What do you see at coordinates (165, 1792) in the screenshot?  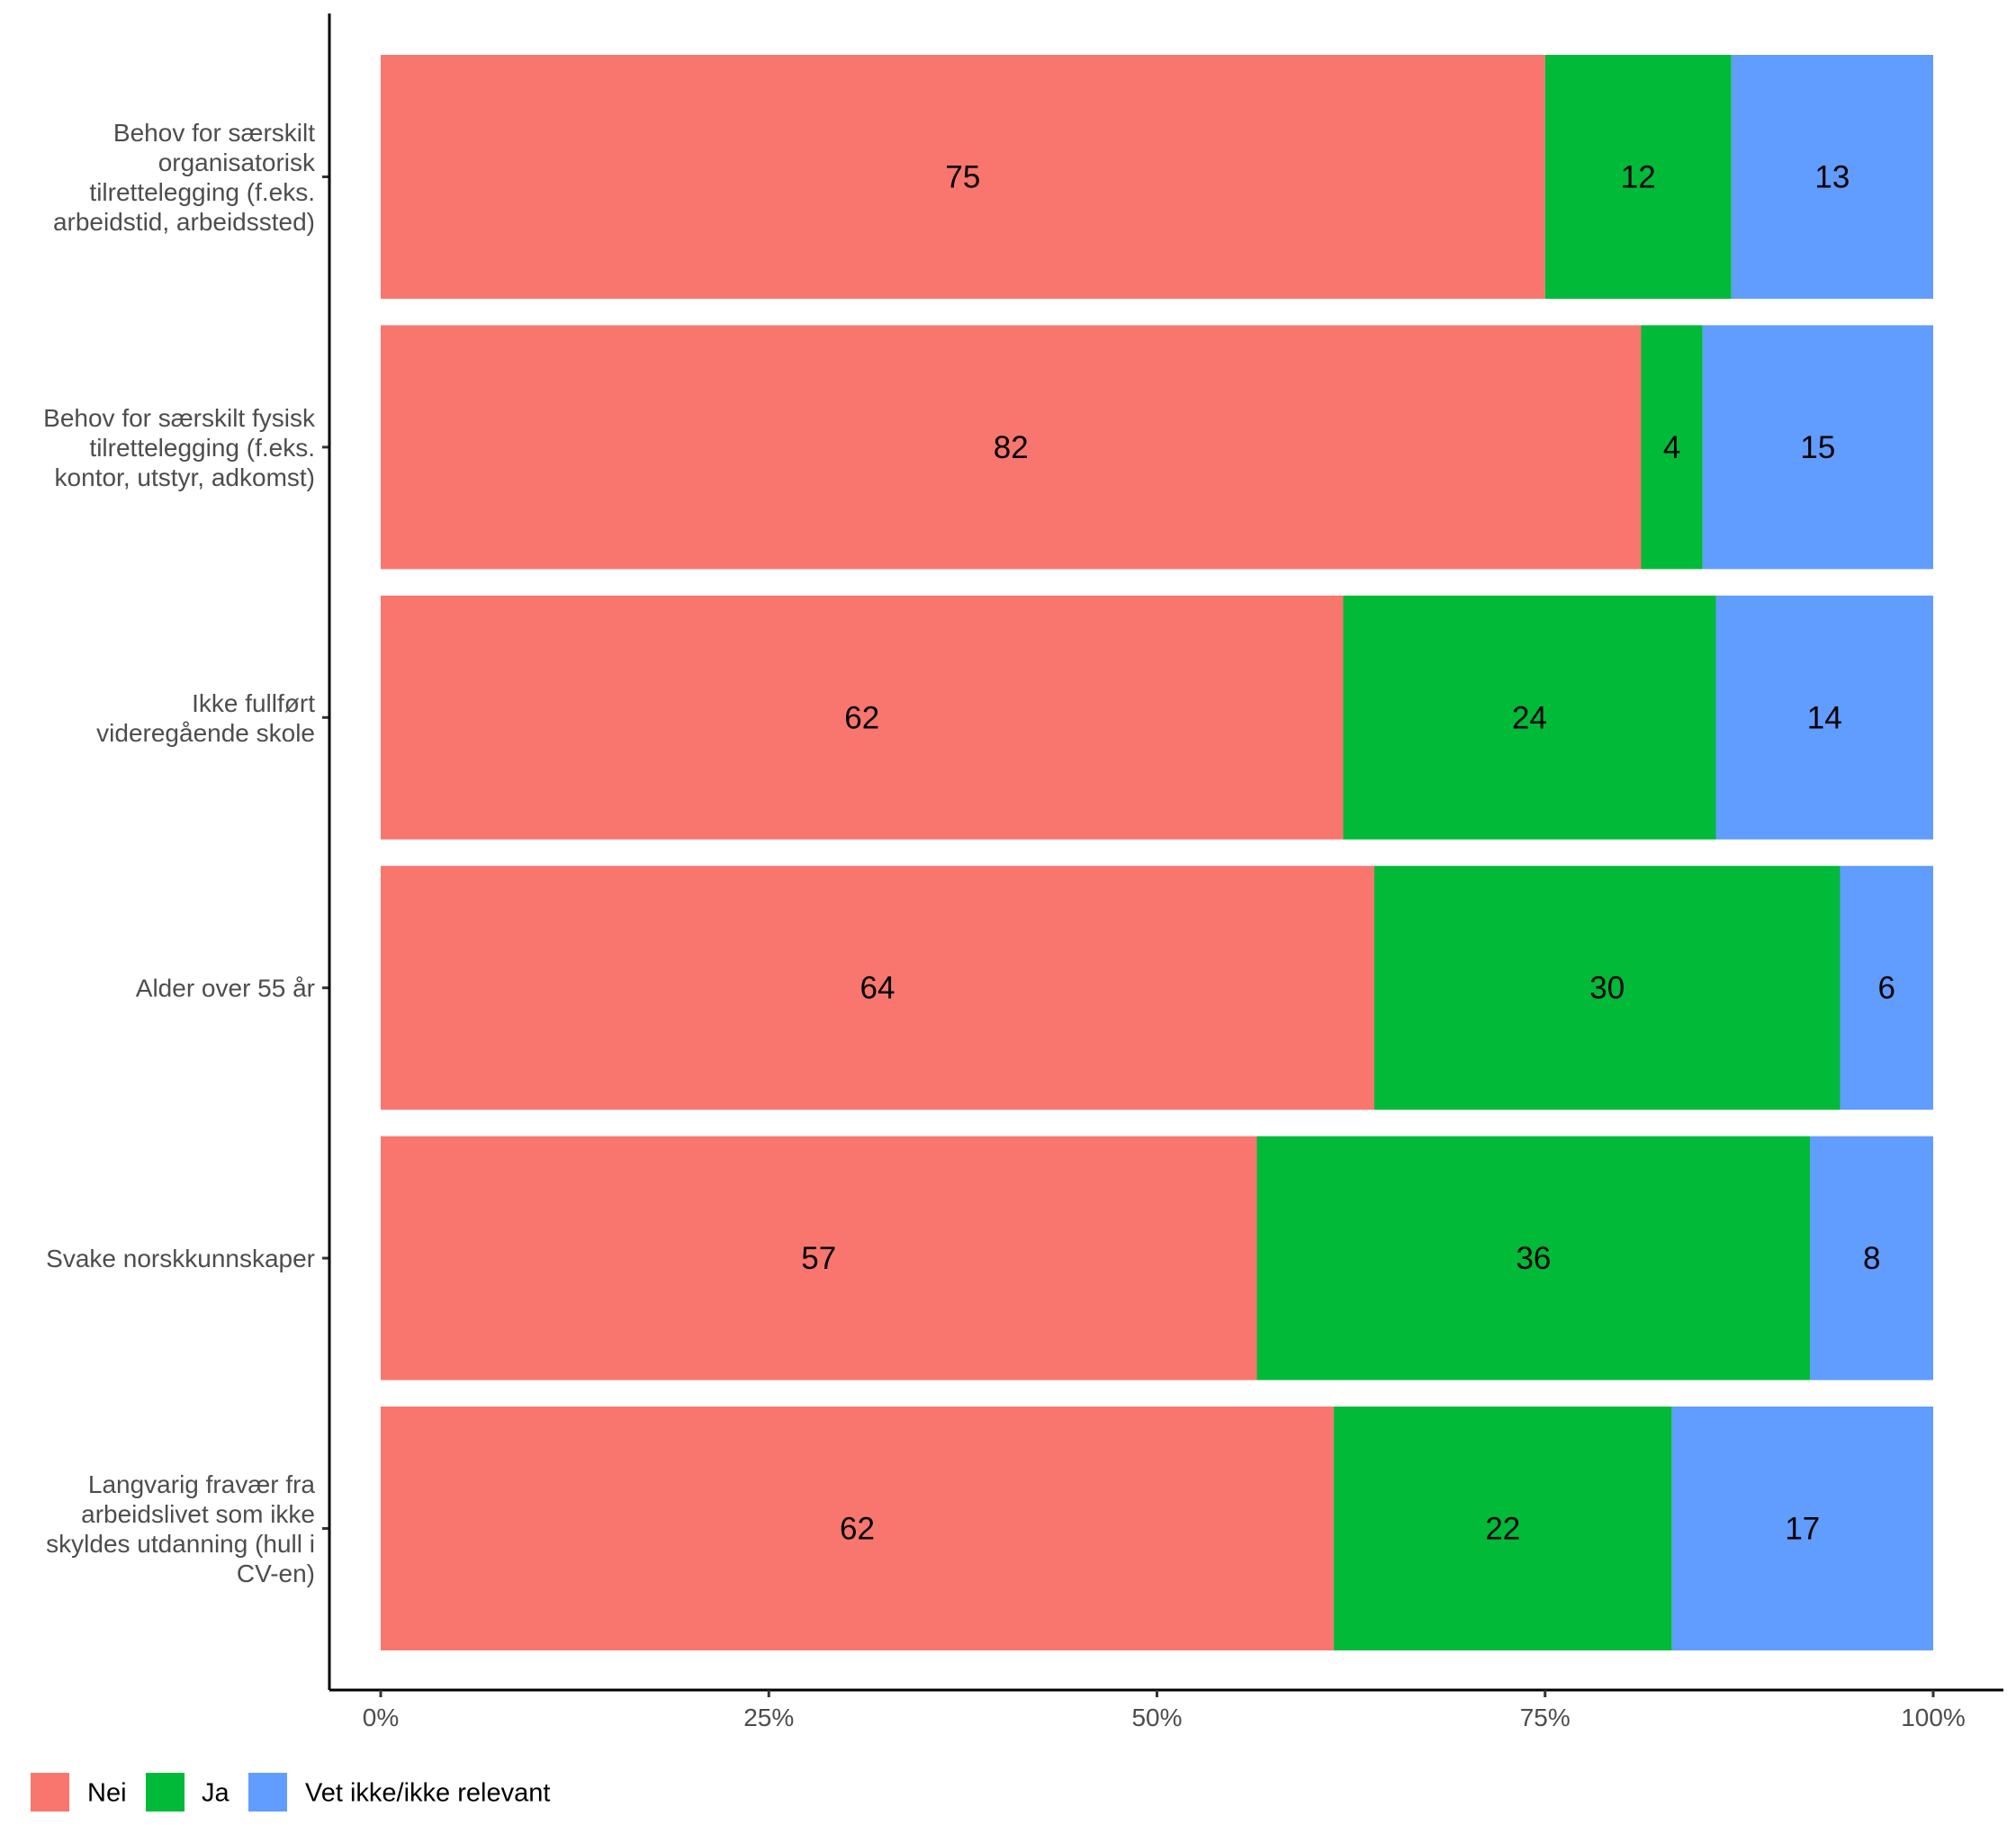 I see `legend-key-ja` at bounding box center [165, 1792].